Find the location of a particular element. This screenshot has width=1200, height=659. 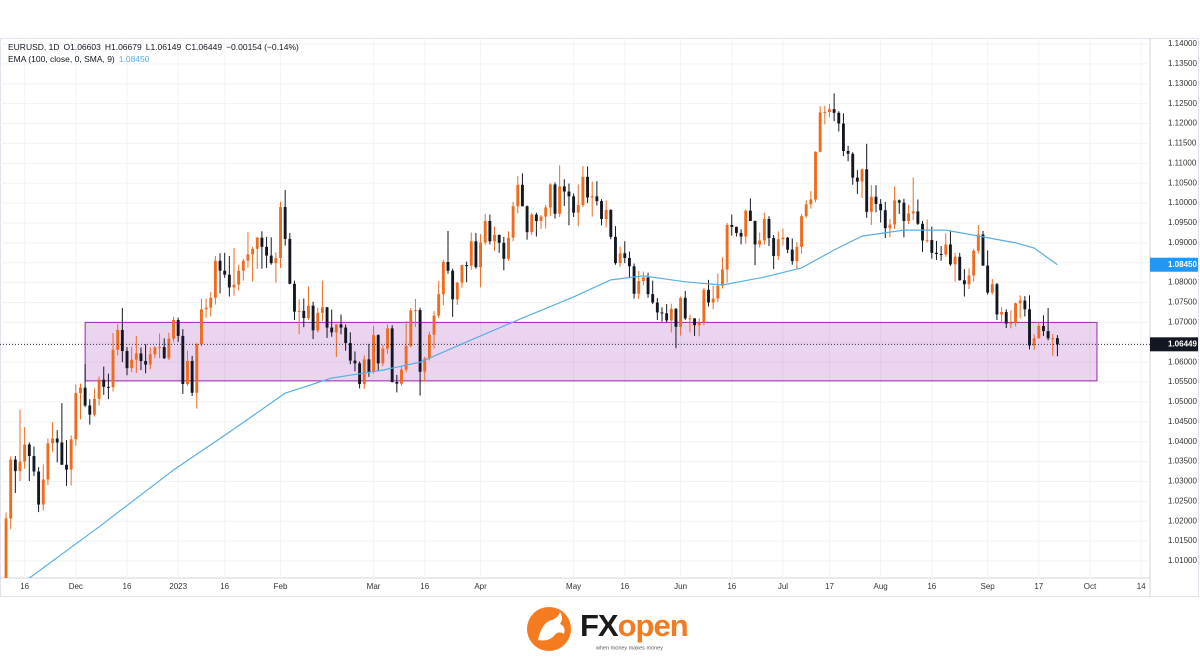

symbol: EURUSD, 1D is located at coordinates (33, 47).